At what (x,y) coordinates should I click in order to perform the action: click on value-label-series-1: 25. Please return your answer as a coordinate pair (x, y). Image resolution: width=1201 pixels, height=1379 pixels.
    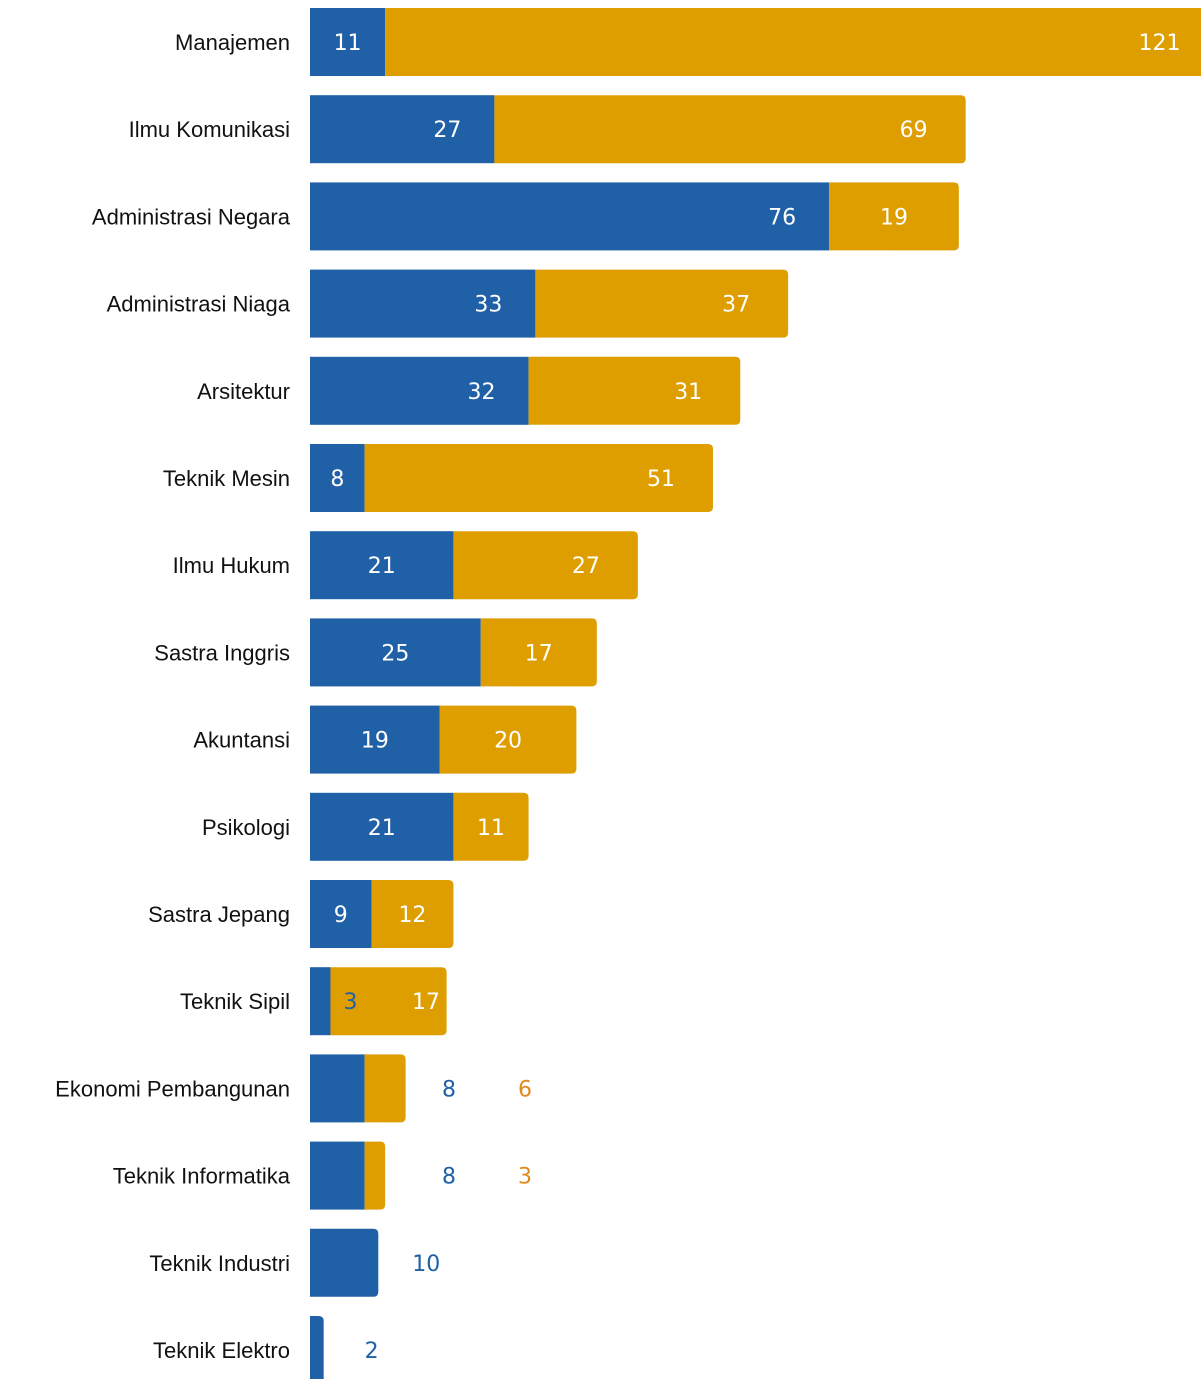
    Looking at the image, I should click on (395, 653).